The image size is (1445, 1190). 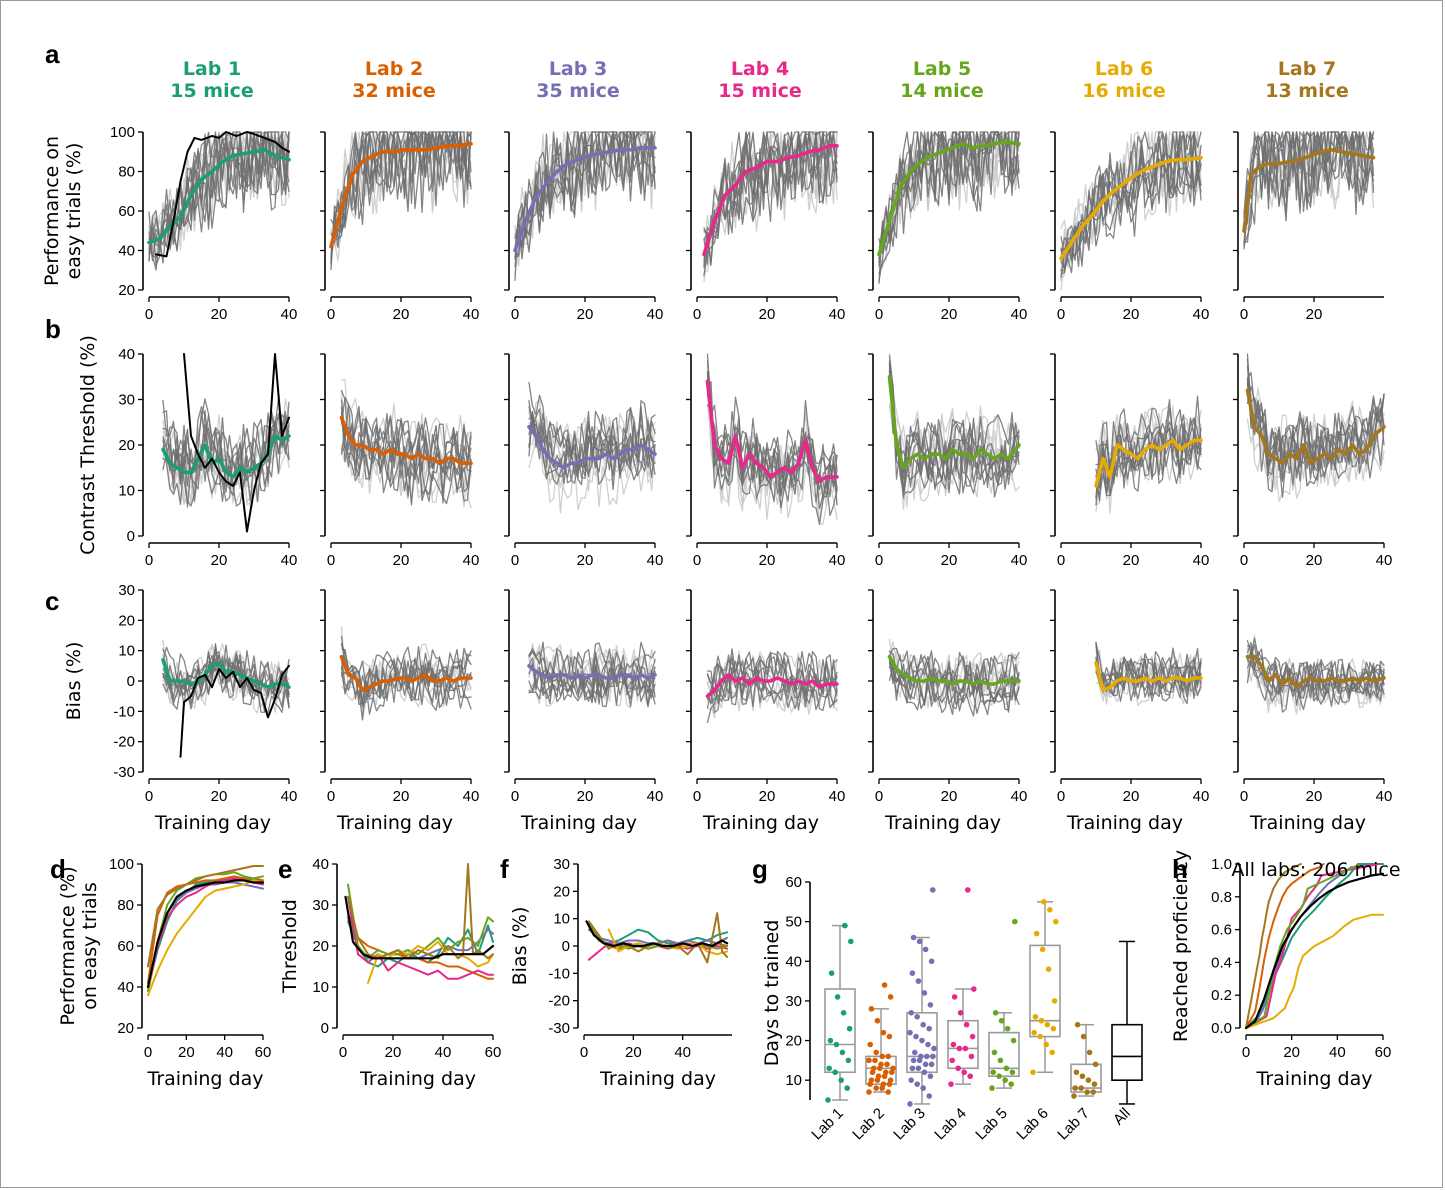 What do you see at coordinates (950, 1124) in the screenshot?
I see `category-label: Lab 4` at bounding box center [950, 1124].